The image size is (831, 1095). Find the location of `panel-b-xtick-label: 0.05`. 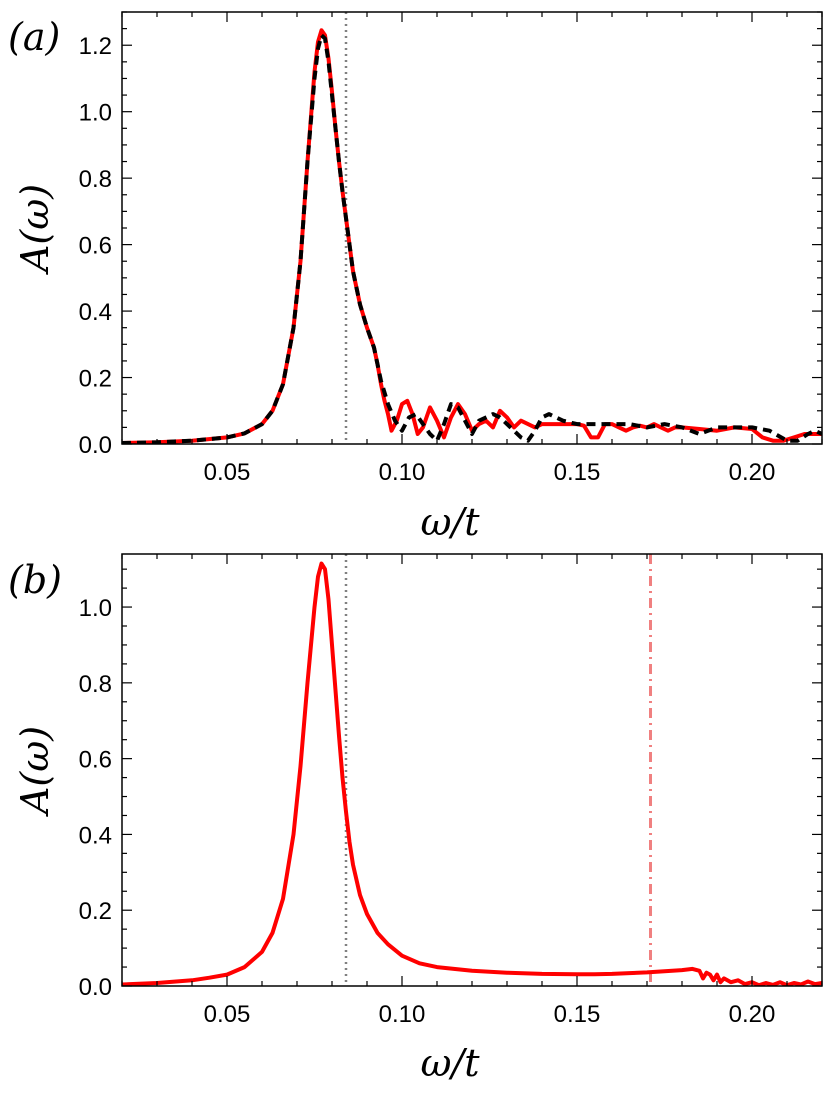

panel-b-xtick-label: 0.05 is located at coordinates (227, 1014).